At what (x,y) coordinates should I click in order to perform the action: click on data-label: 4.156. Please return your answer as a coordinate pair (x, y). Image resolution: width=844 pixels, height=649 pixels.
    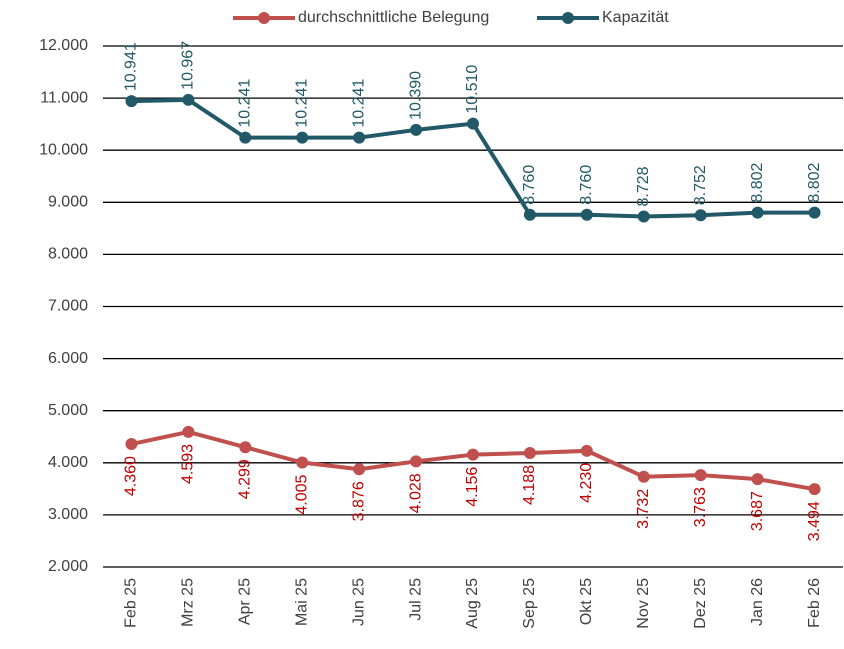
    Looking at the image, I should click on (472, 487).